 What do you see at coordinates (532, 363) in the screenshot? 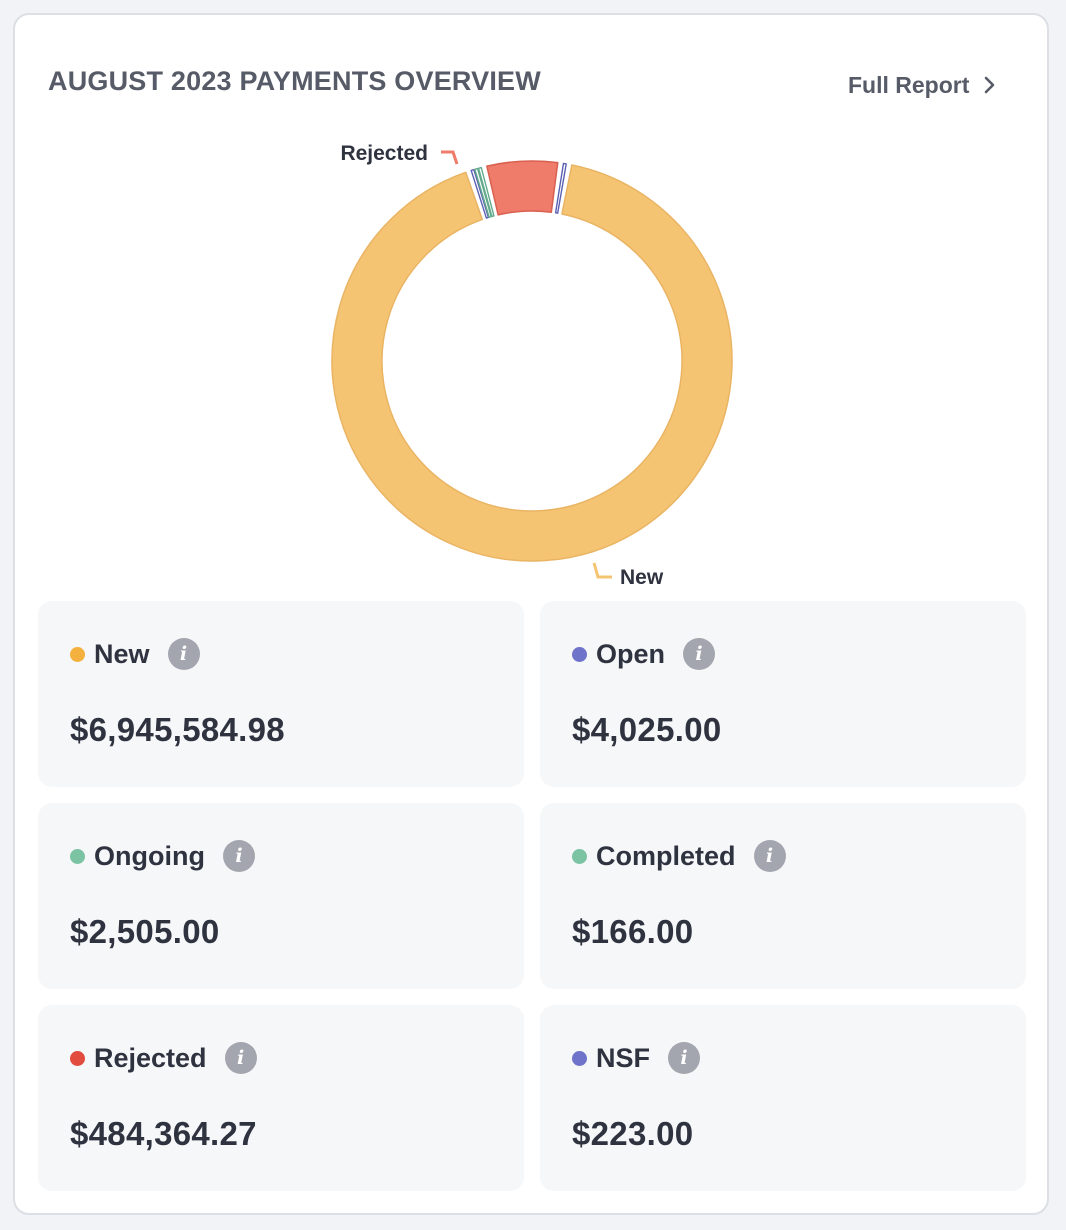
I see `donut-slice-new` at bounding box center [532, 363].